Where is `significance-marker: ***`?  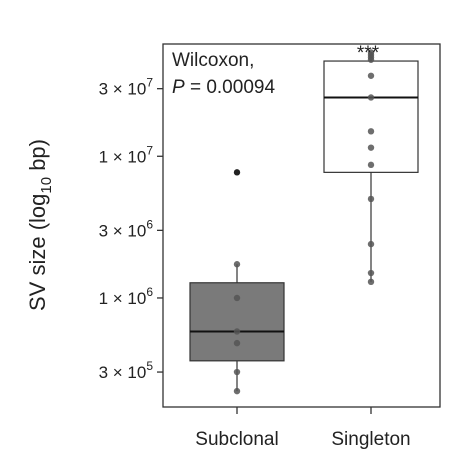 significance-marker: *** is located at coordinates (368, 53).